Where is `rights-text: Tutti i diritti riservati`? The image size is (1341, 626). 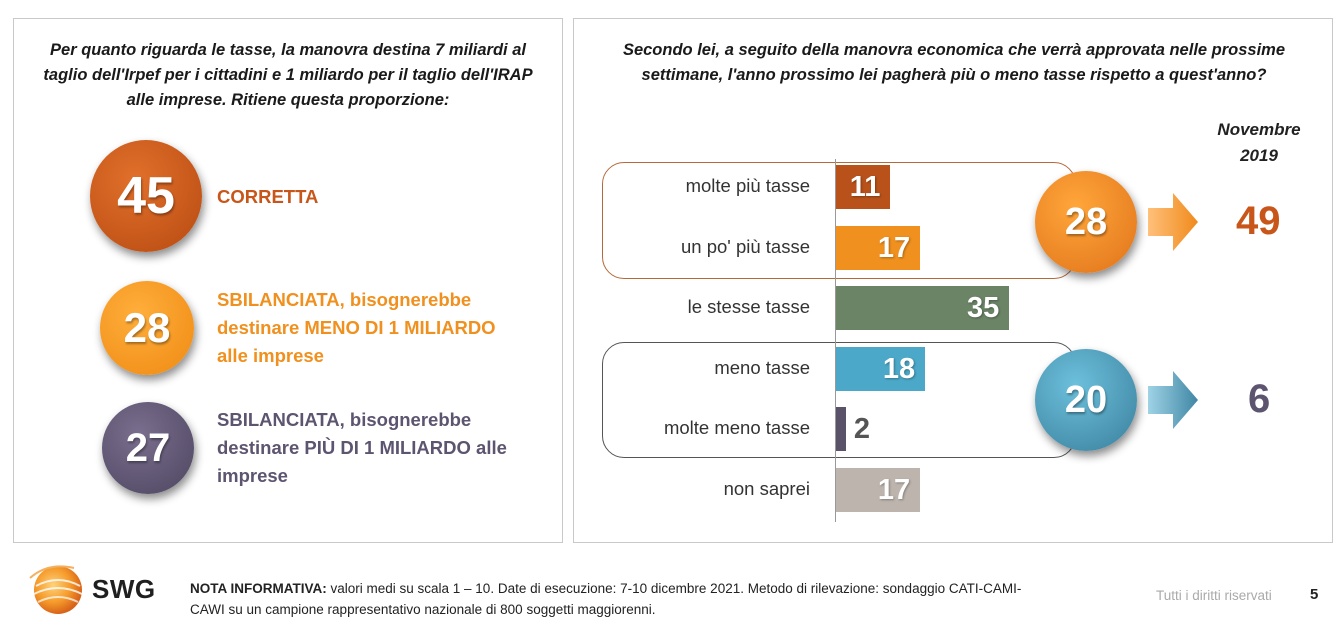 rights-text: Tutti i diritti riservati is located at coordinates (1214, 595).